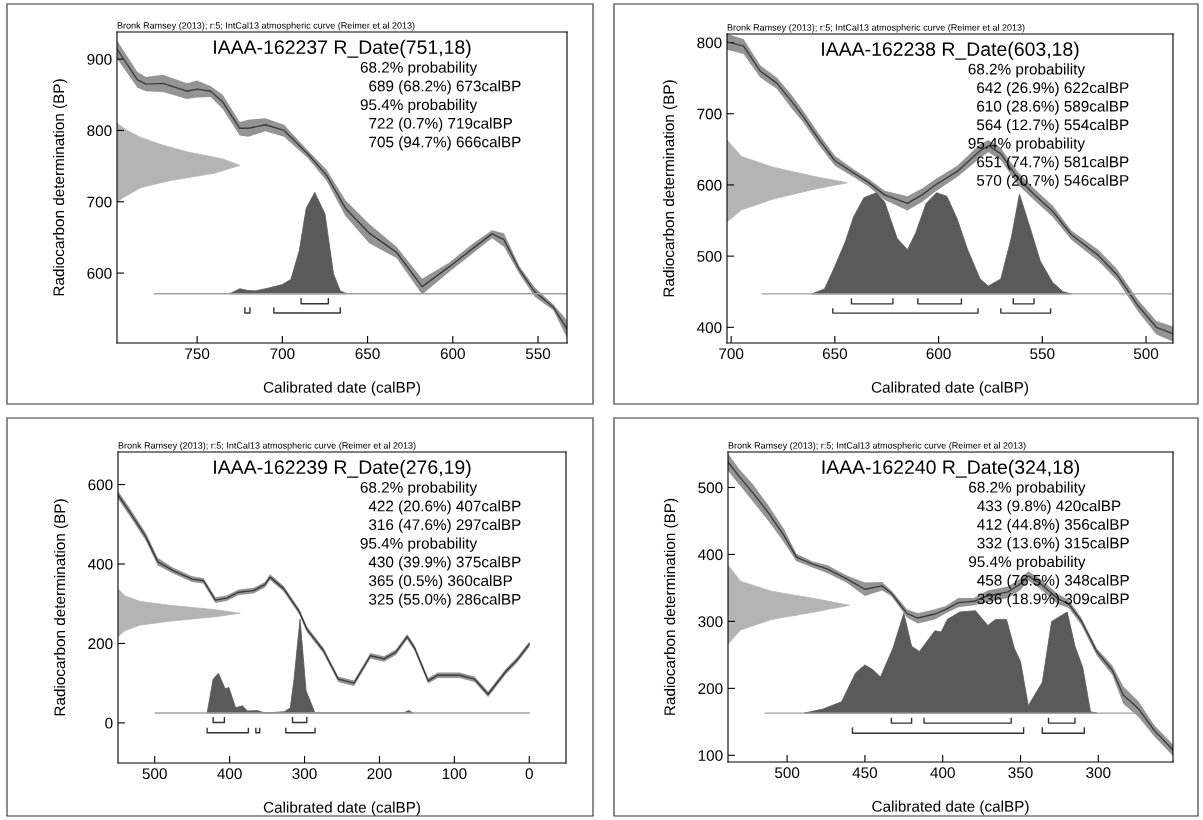  What do you see at coordinates (951, 468) in the screenshot?
I see `chart-title: IAAA-162240 R_Date(324,18)` at bounding box center [951, 468].